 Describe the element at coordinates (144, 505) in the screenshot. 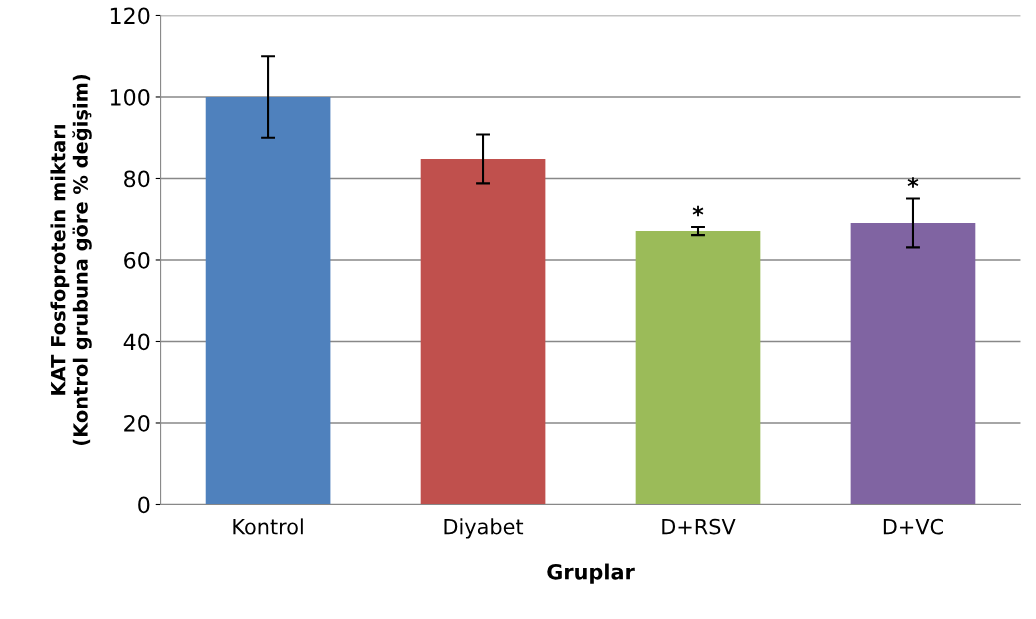

I see `y-tick-label: 0` at that location.